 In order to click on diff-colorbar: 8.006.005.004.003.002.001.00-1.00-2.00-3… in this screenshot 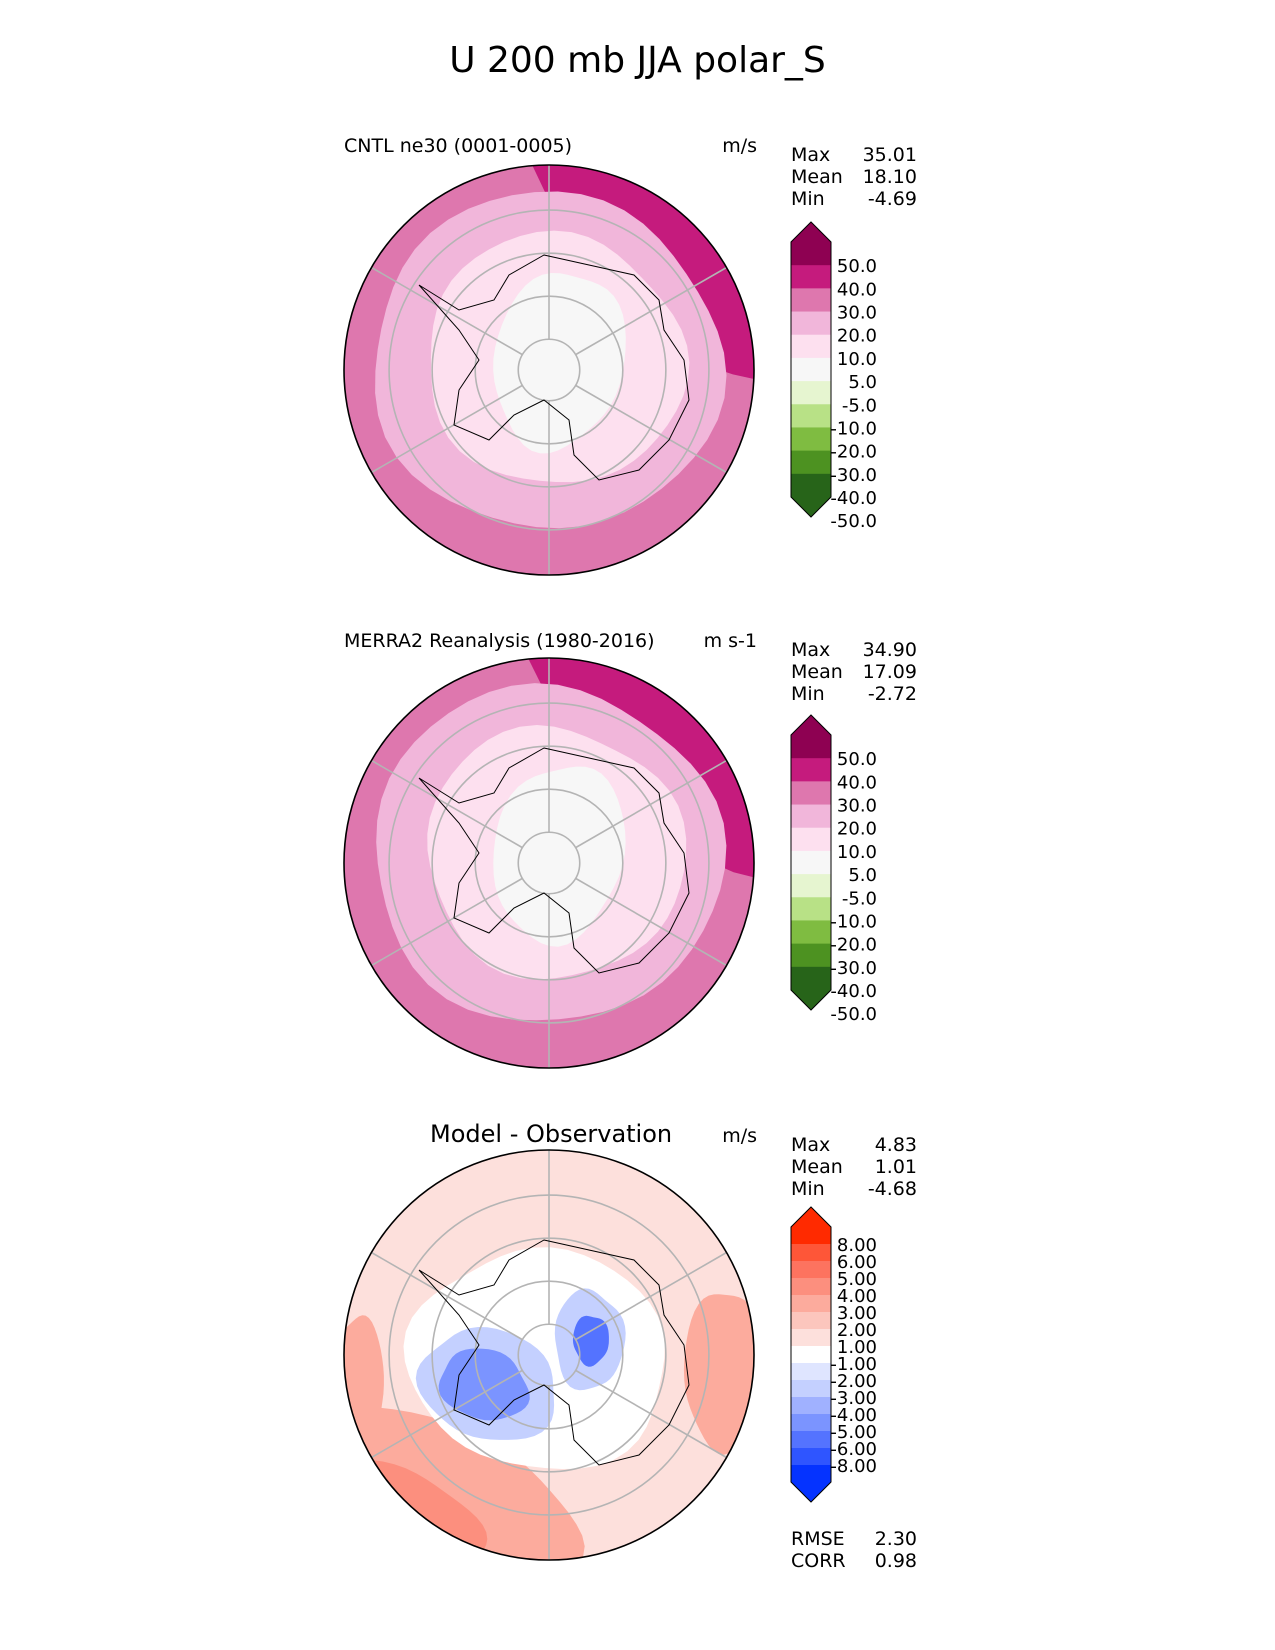, I will do `click(833, 1354)`.